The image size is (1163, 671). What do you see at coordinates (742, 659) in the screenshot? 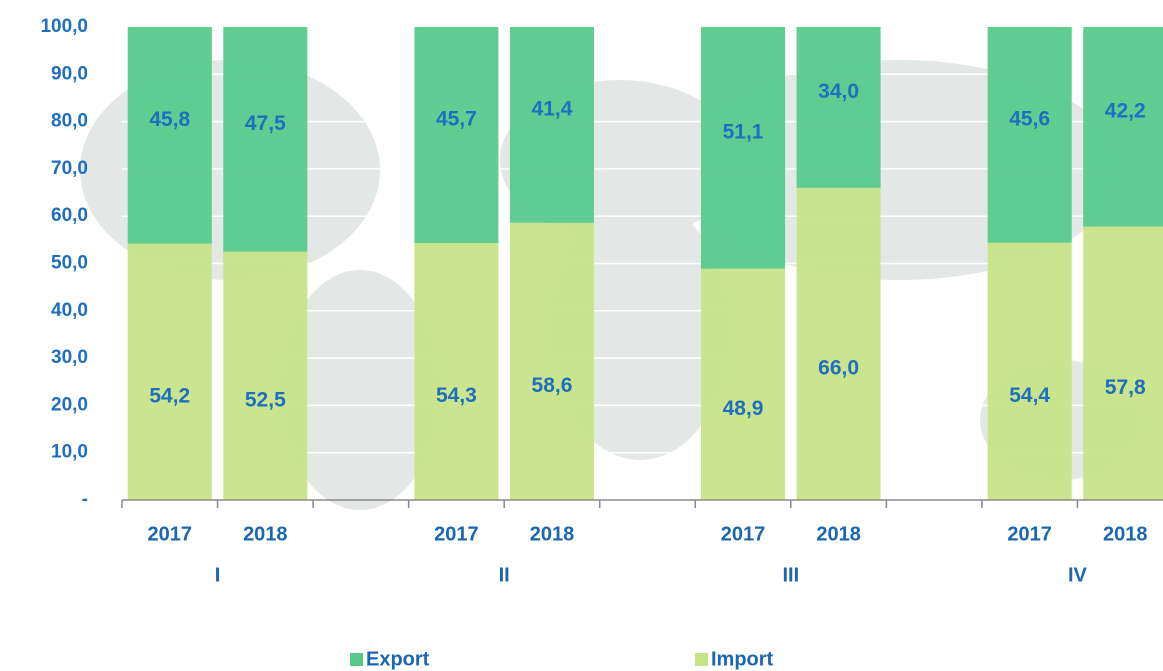
I see `legend-label: Import` at bounding box center [742, 659].